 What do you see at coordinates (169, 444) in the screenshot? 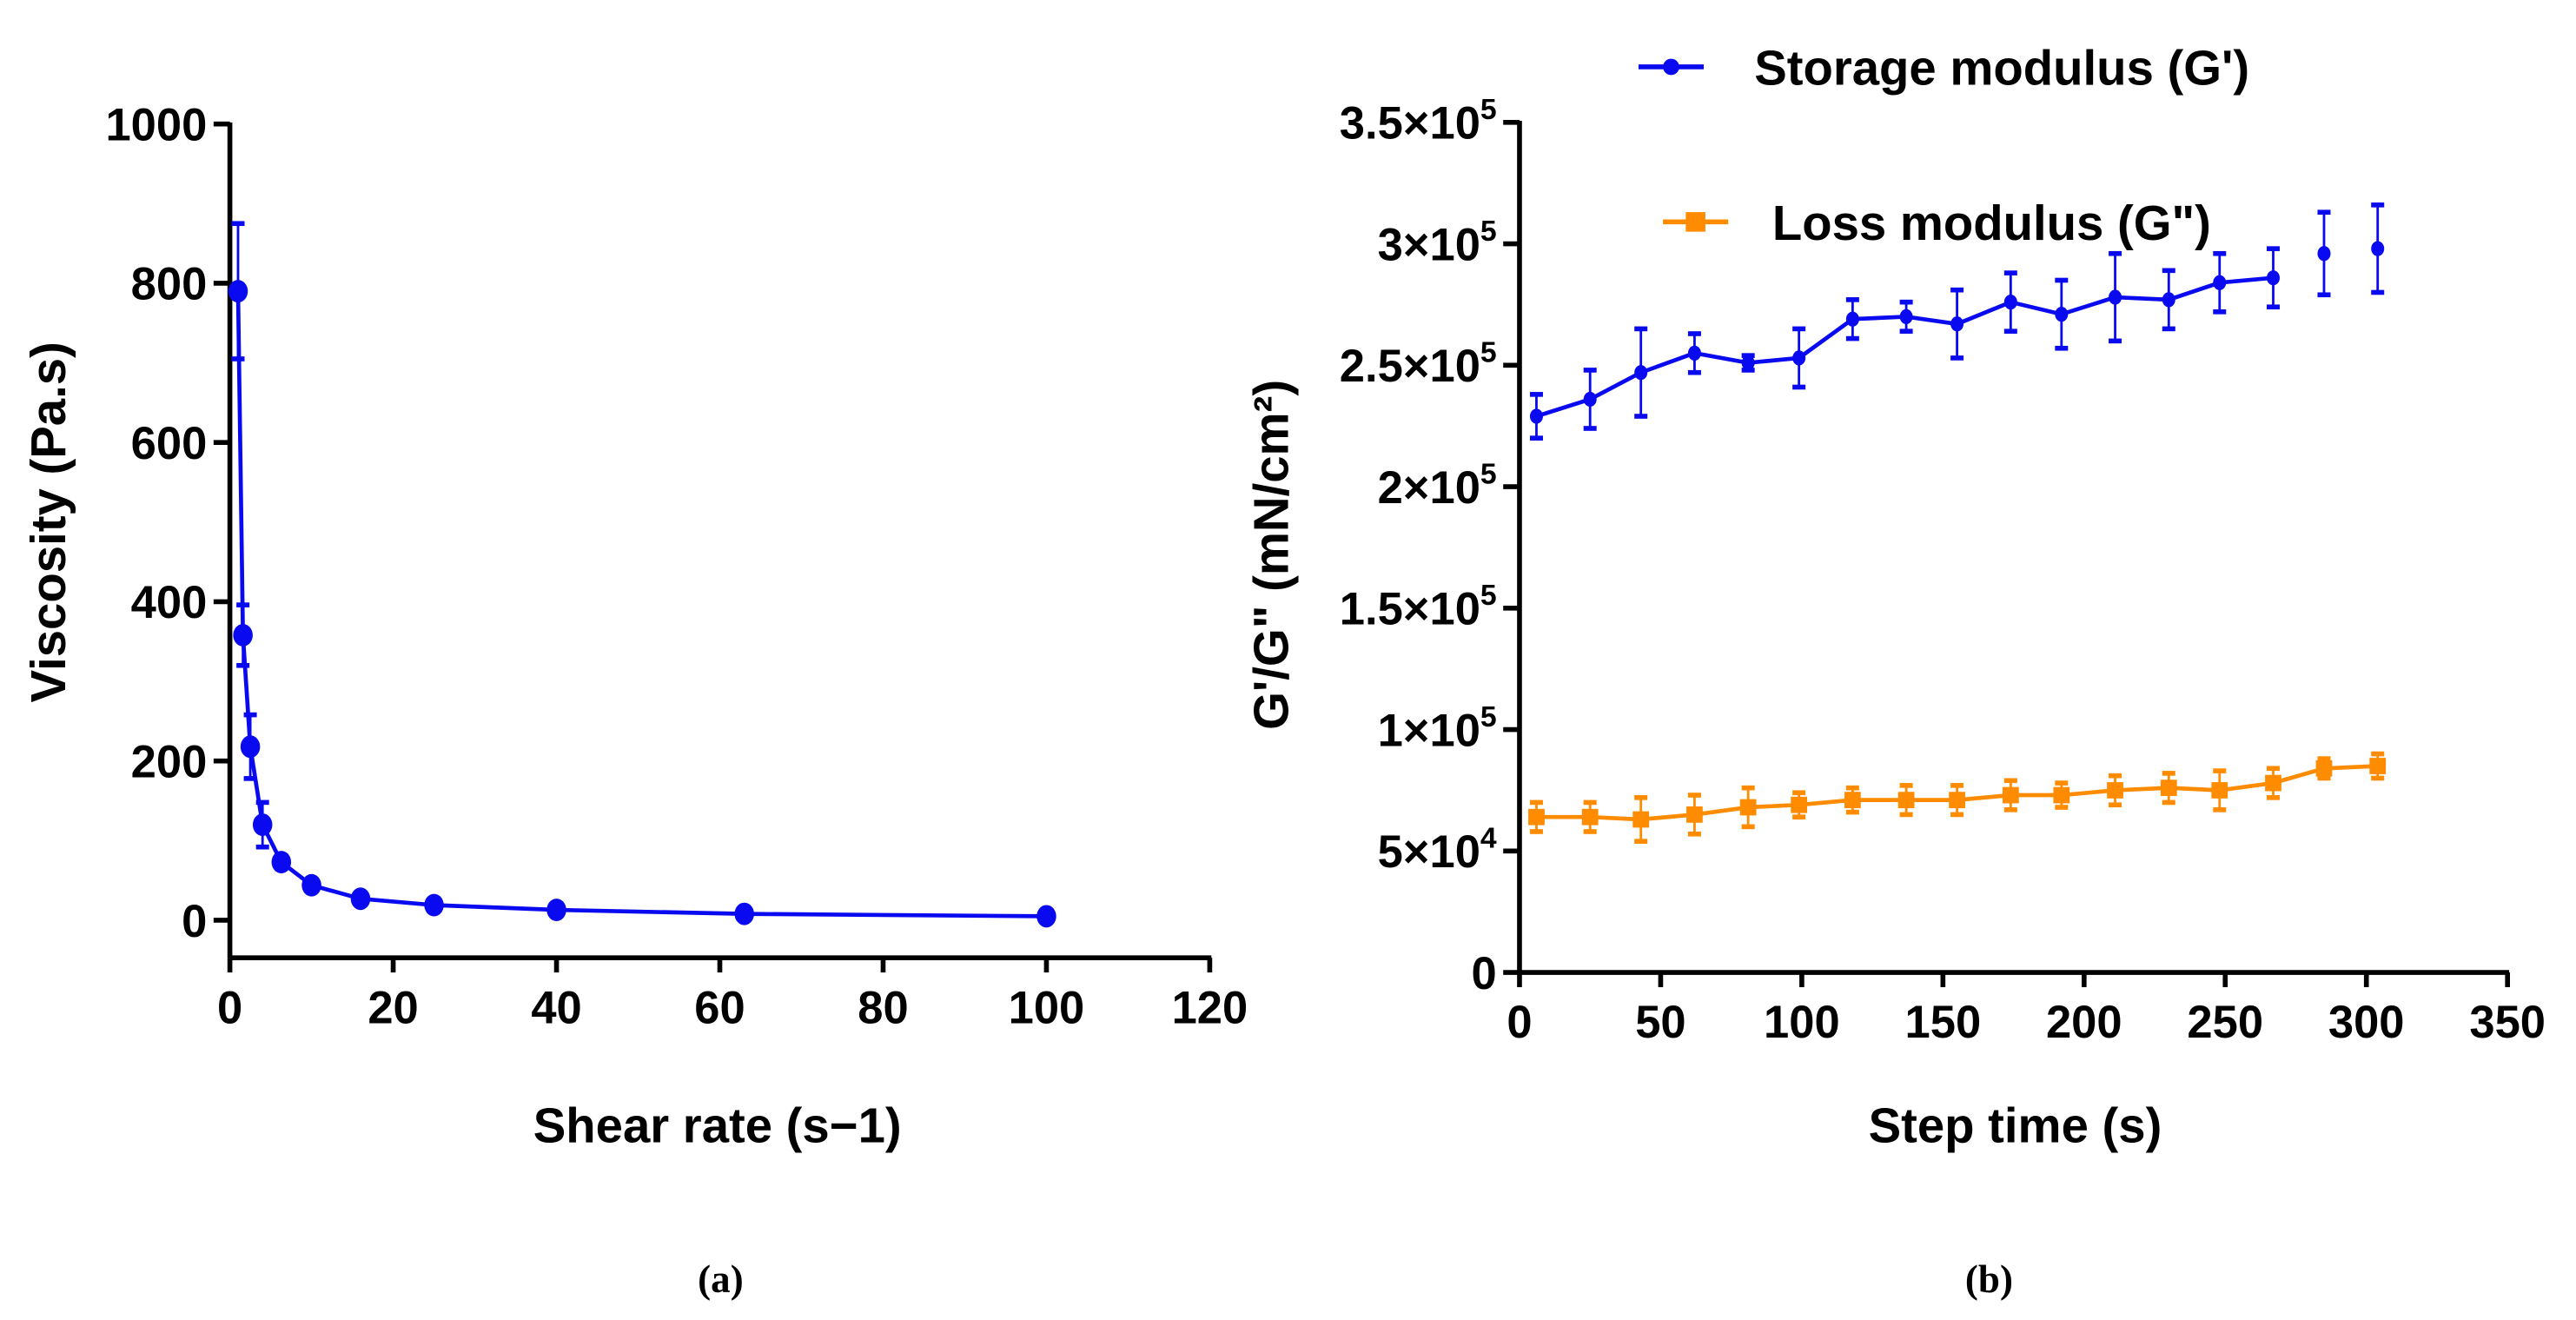
I see `y-tick-label: 600` at bounding box center [169, 444].